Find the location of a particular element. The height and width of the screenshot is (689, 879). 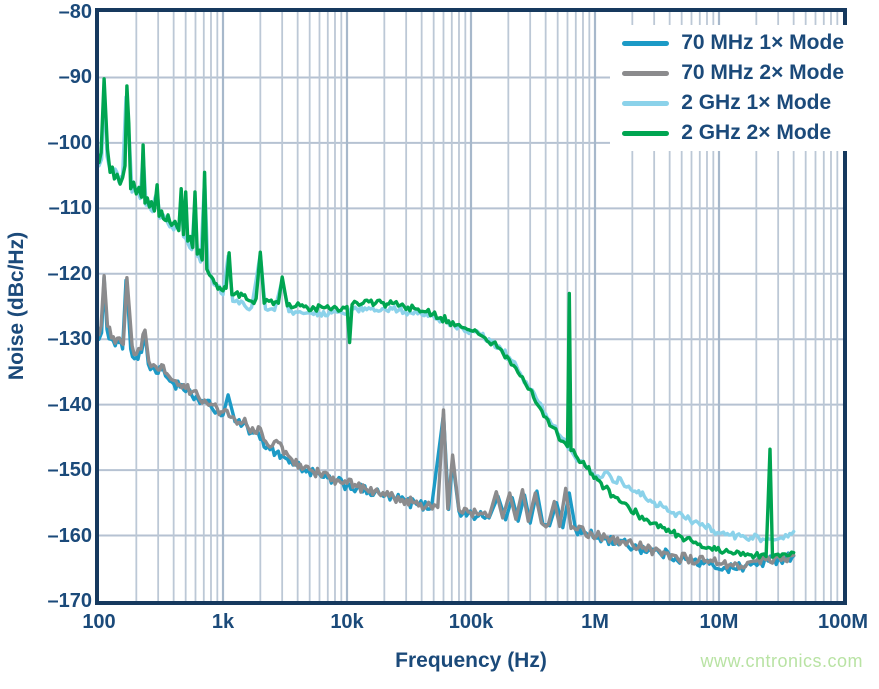

legend-line-swatch-2ghz-1x is located at coordinates (646, 103).